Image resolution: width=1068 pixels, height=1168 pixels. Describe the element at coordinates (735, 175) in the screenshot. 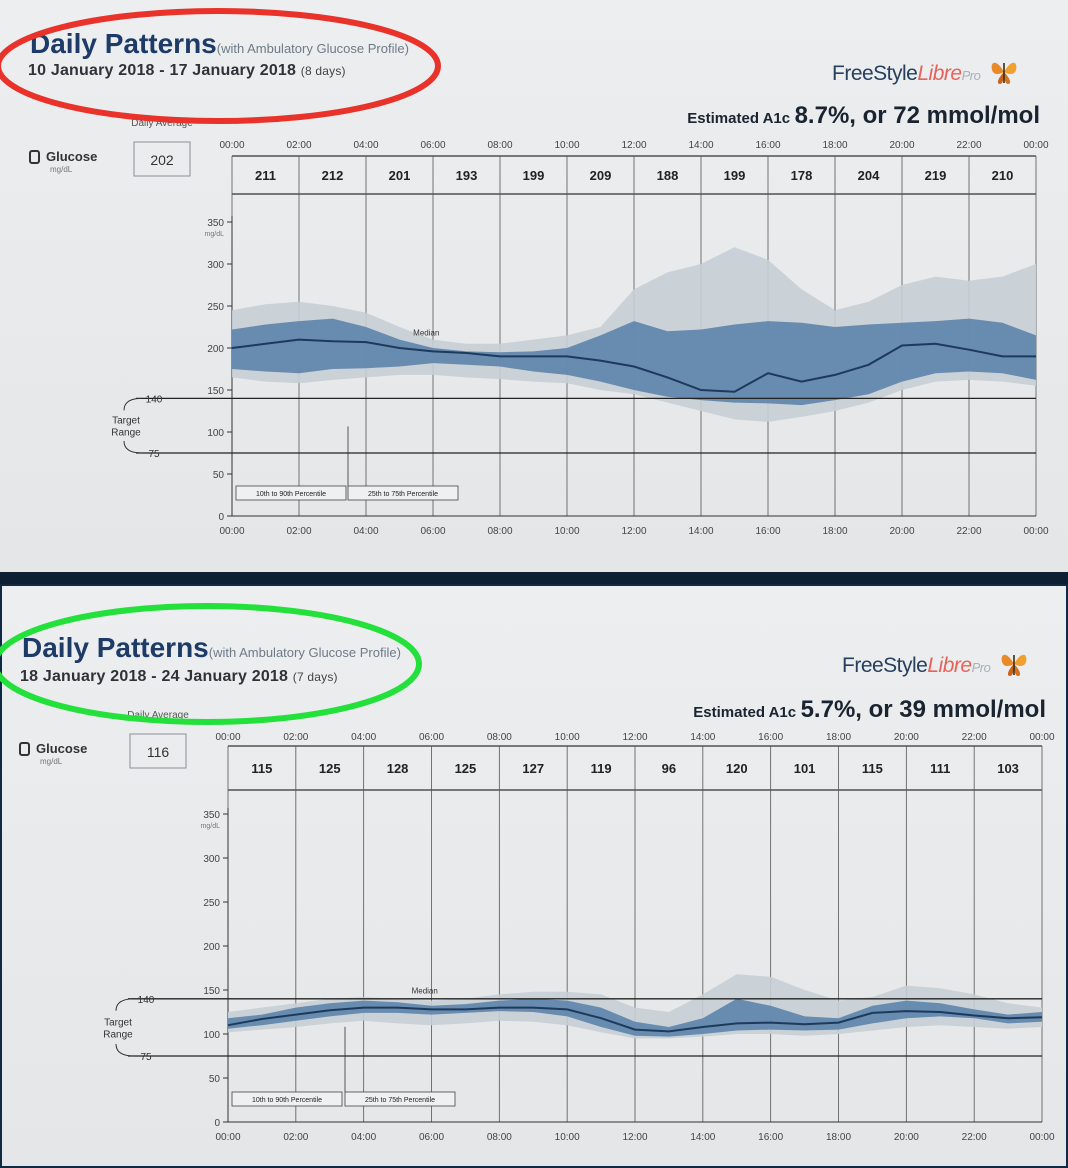

I see `interval-average: 199` at that location.